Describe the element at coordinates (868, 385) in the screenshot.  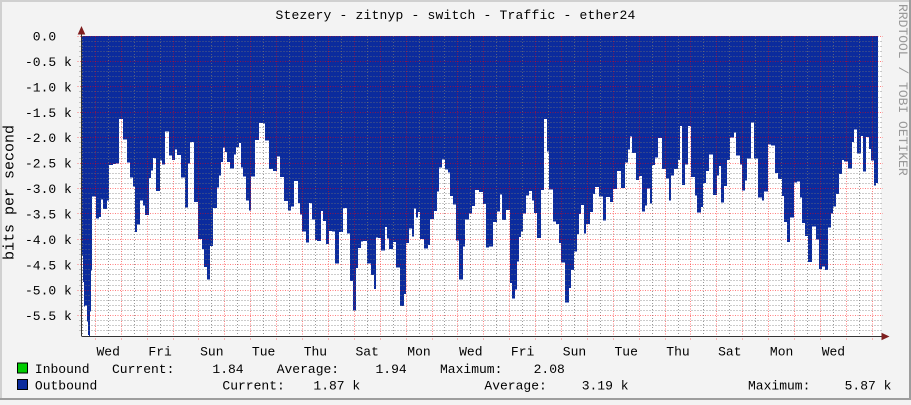
I see `svg-text: 5.87 k` at that location.